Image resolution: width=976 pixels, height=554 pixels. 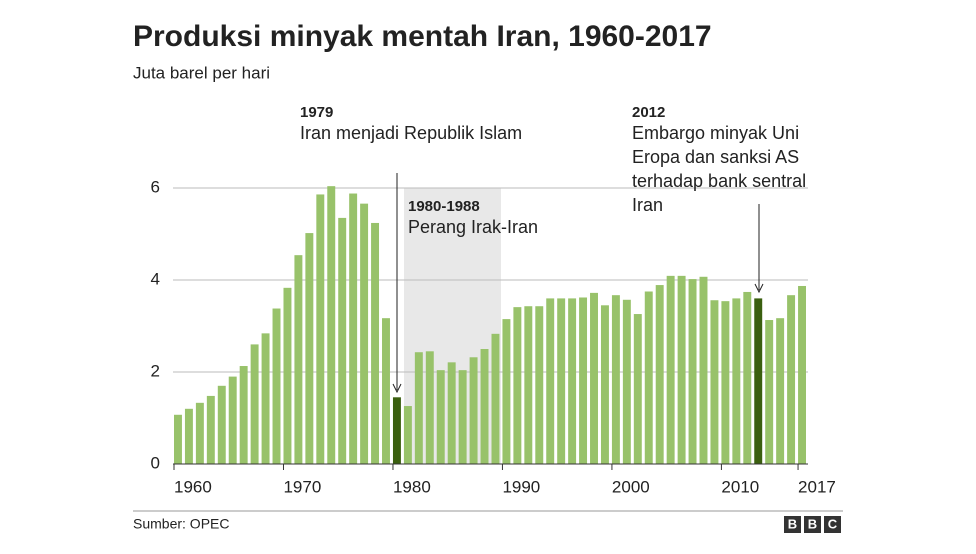 What do you see at coordinates (181, 524) in the screenshot?
I see `source: Sumber: OPEC` at bounding box center [181, 524].